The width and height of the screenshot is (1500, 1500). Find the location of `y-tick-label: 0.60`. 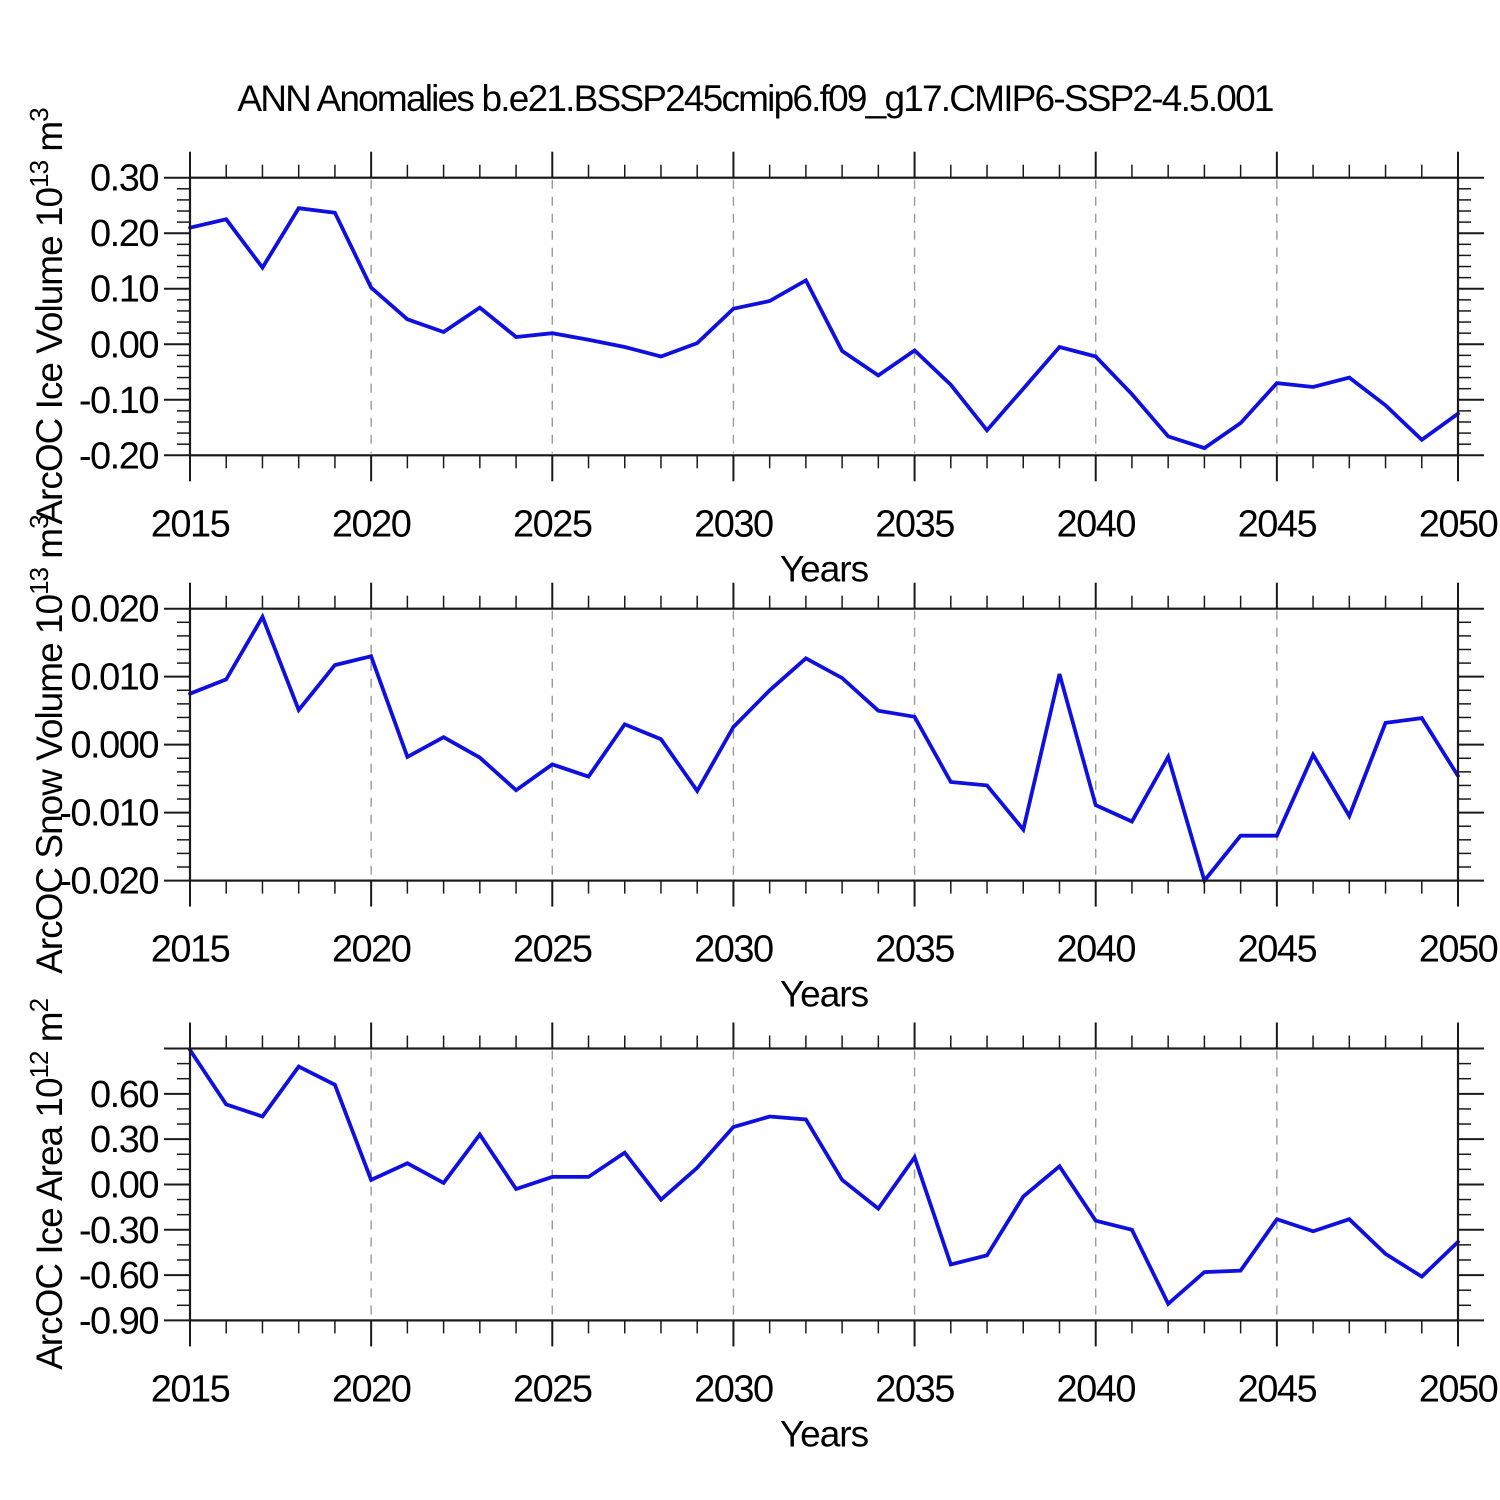

y-tick-label: 0.60 is located at coordinates (124, 1095).